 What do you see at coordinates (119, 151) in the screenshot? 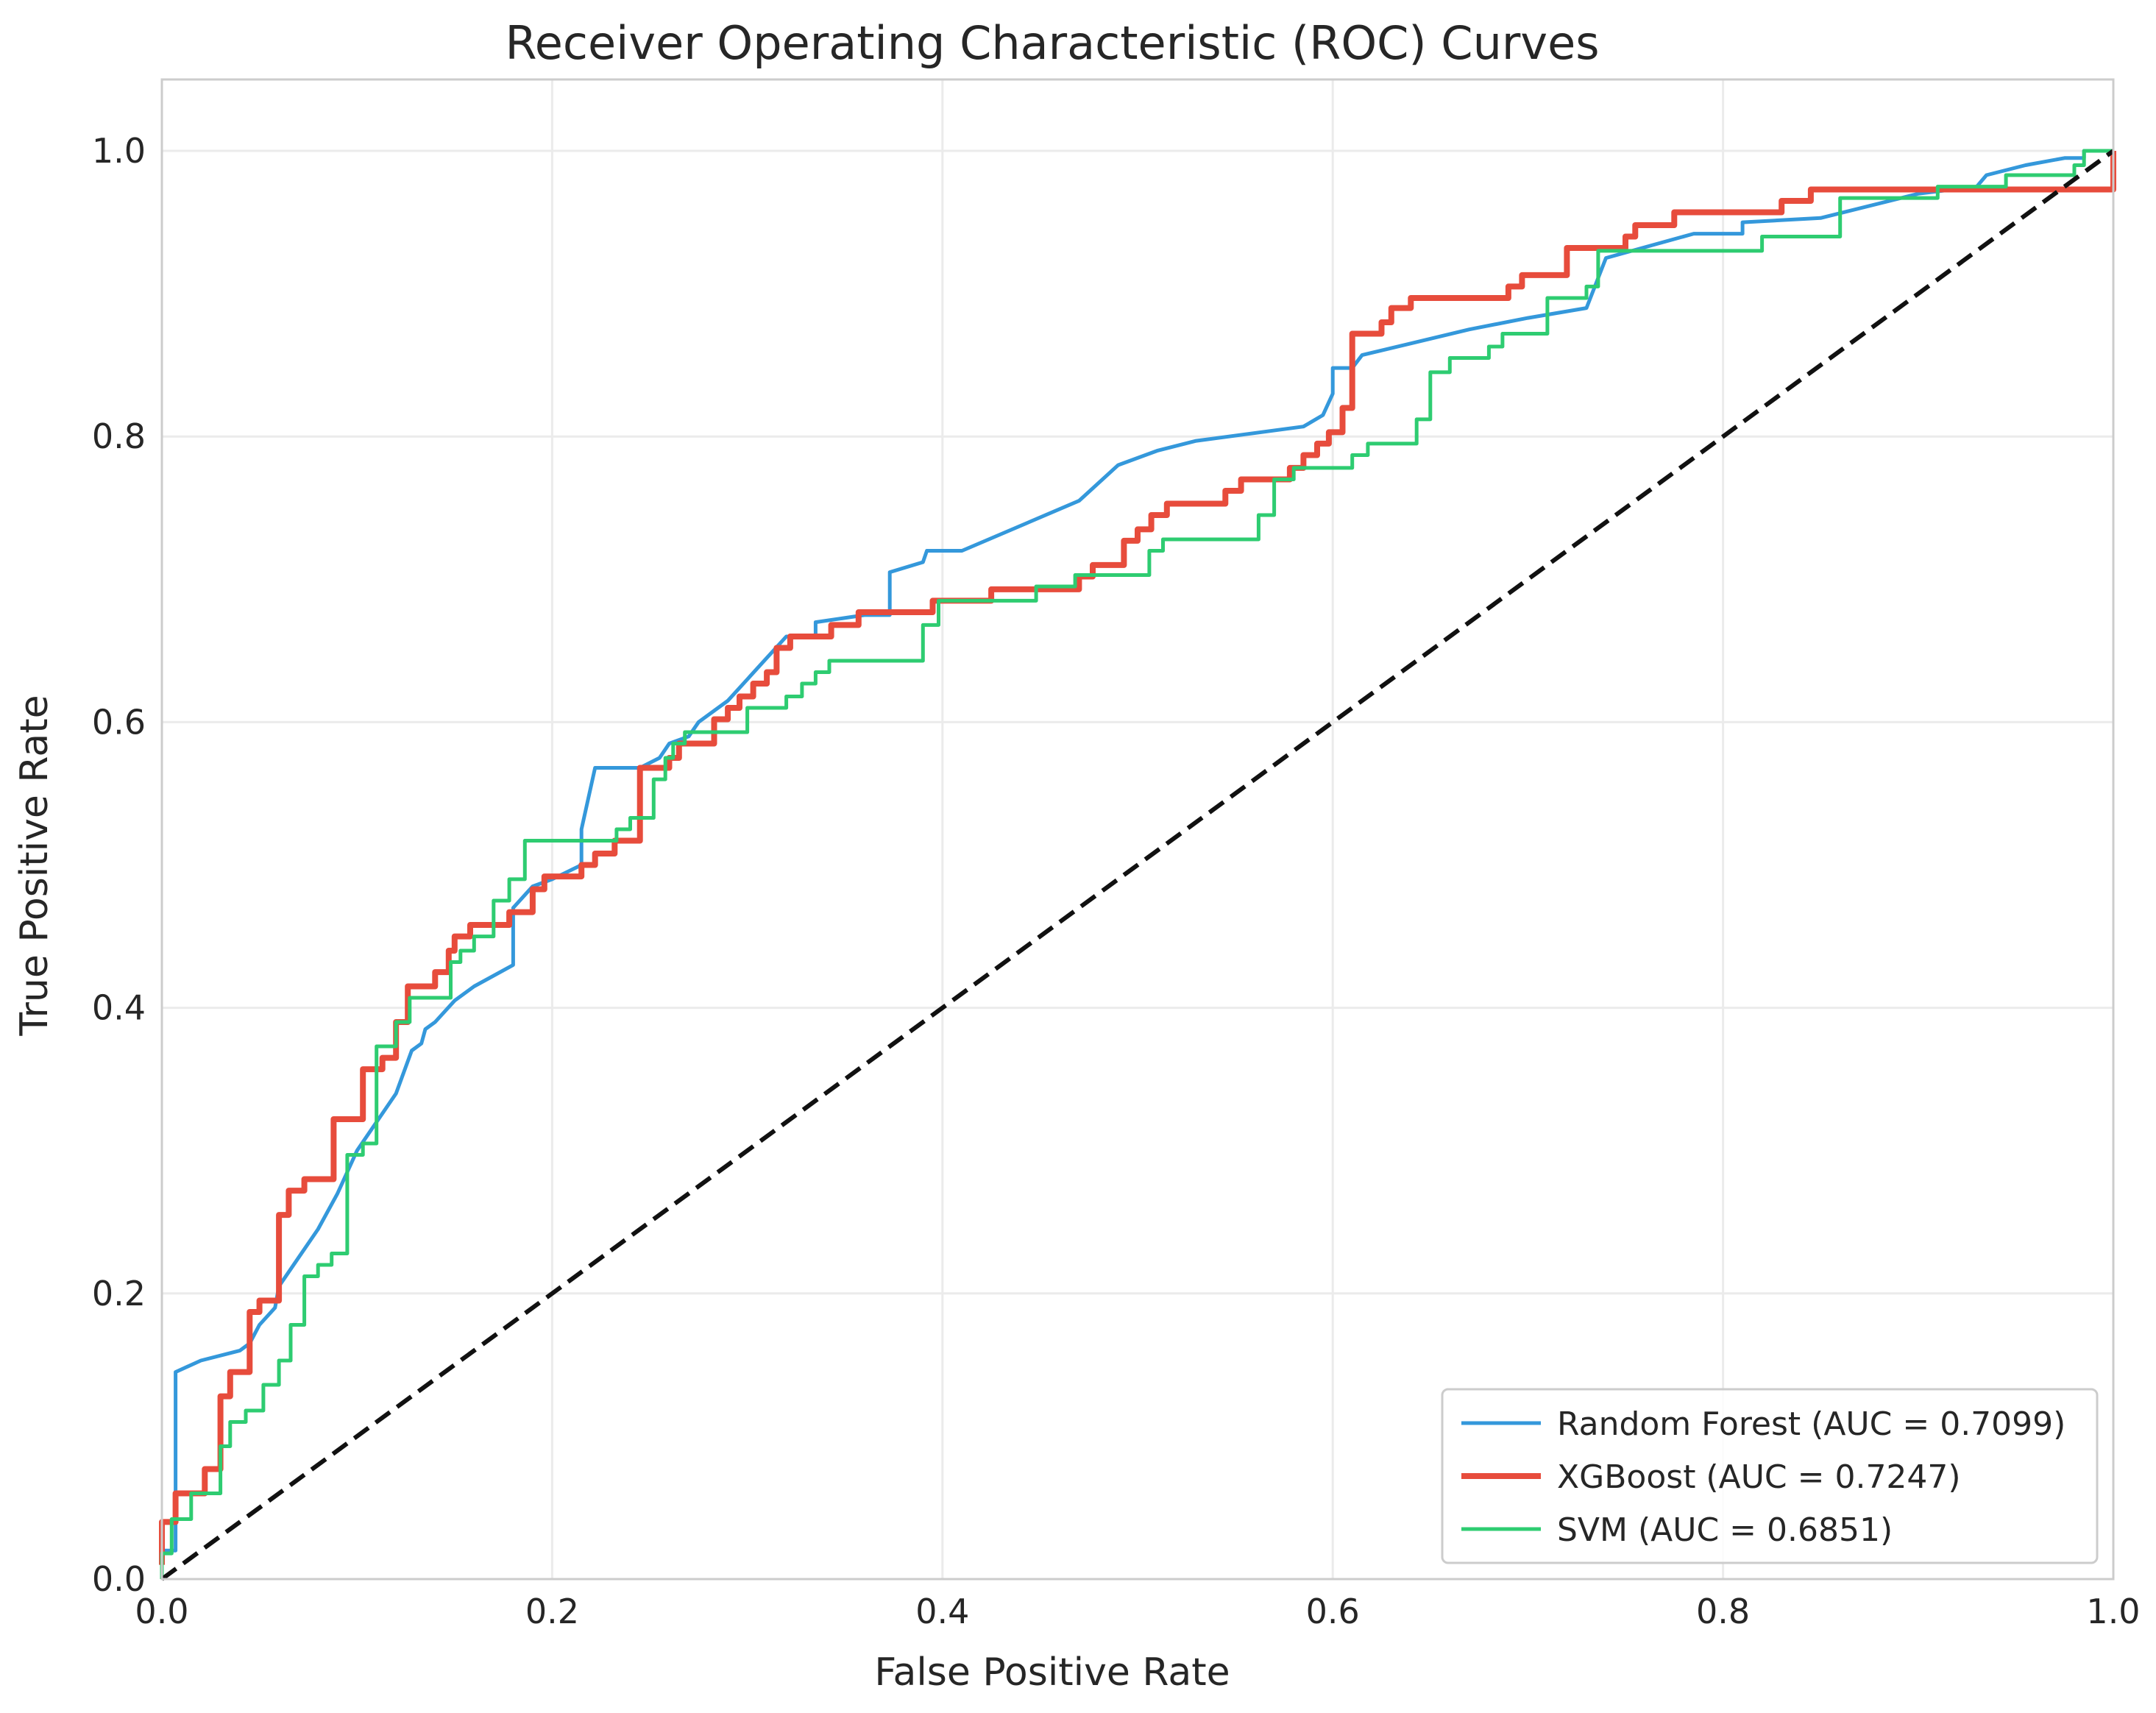
I see `y-tick-label: 1.0` at bounding box center [119, 151].